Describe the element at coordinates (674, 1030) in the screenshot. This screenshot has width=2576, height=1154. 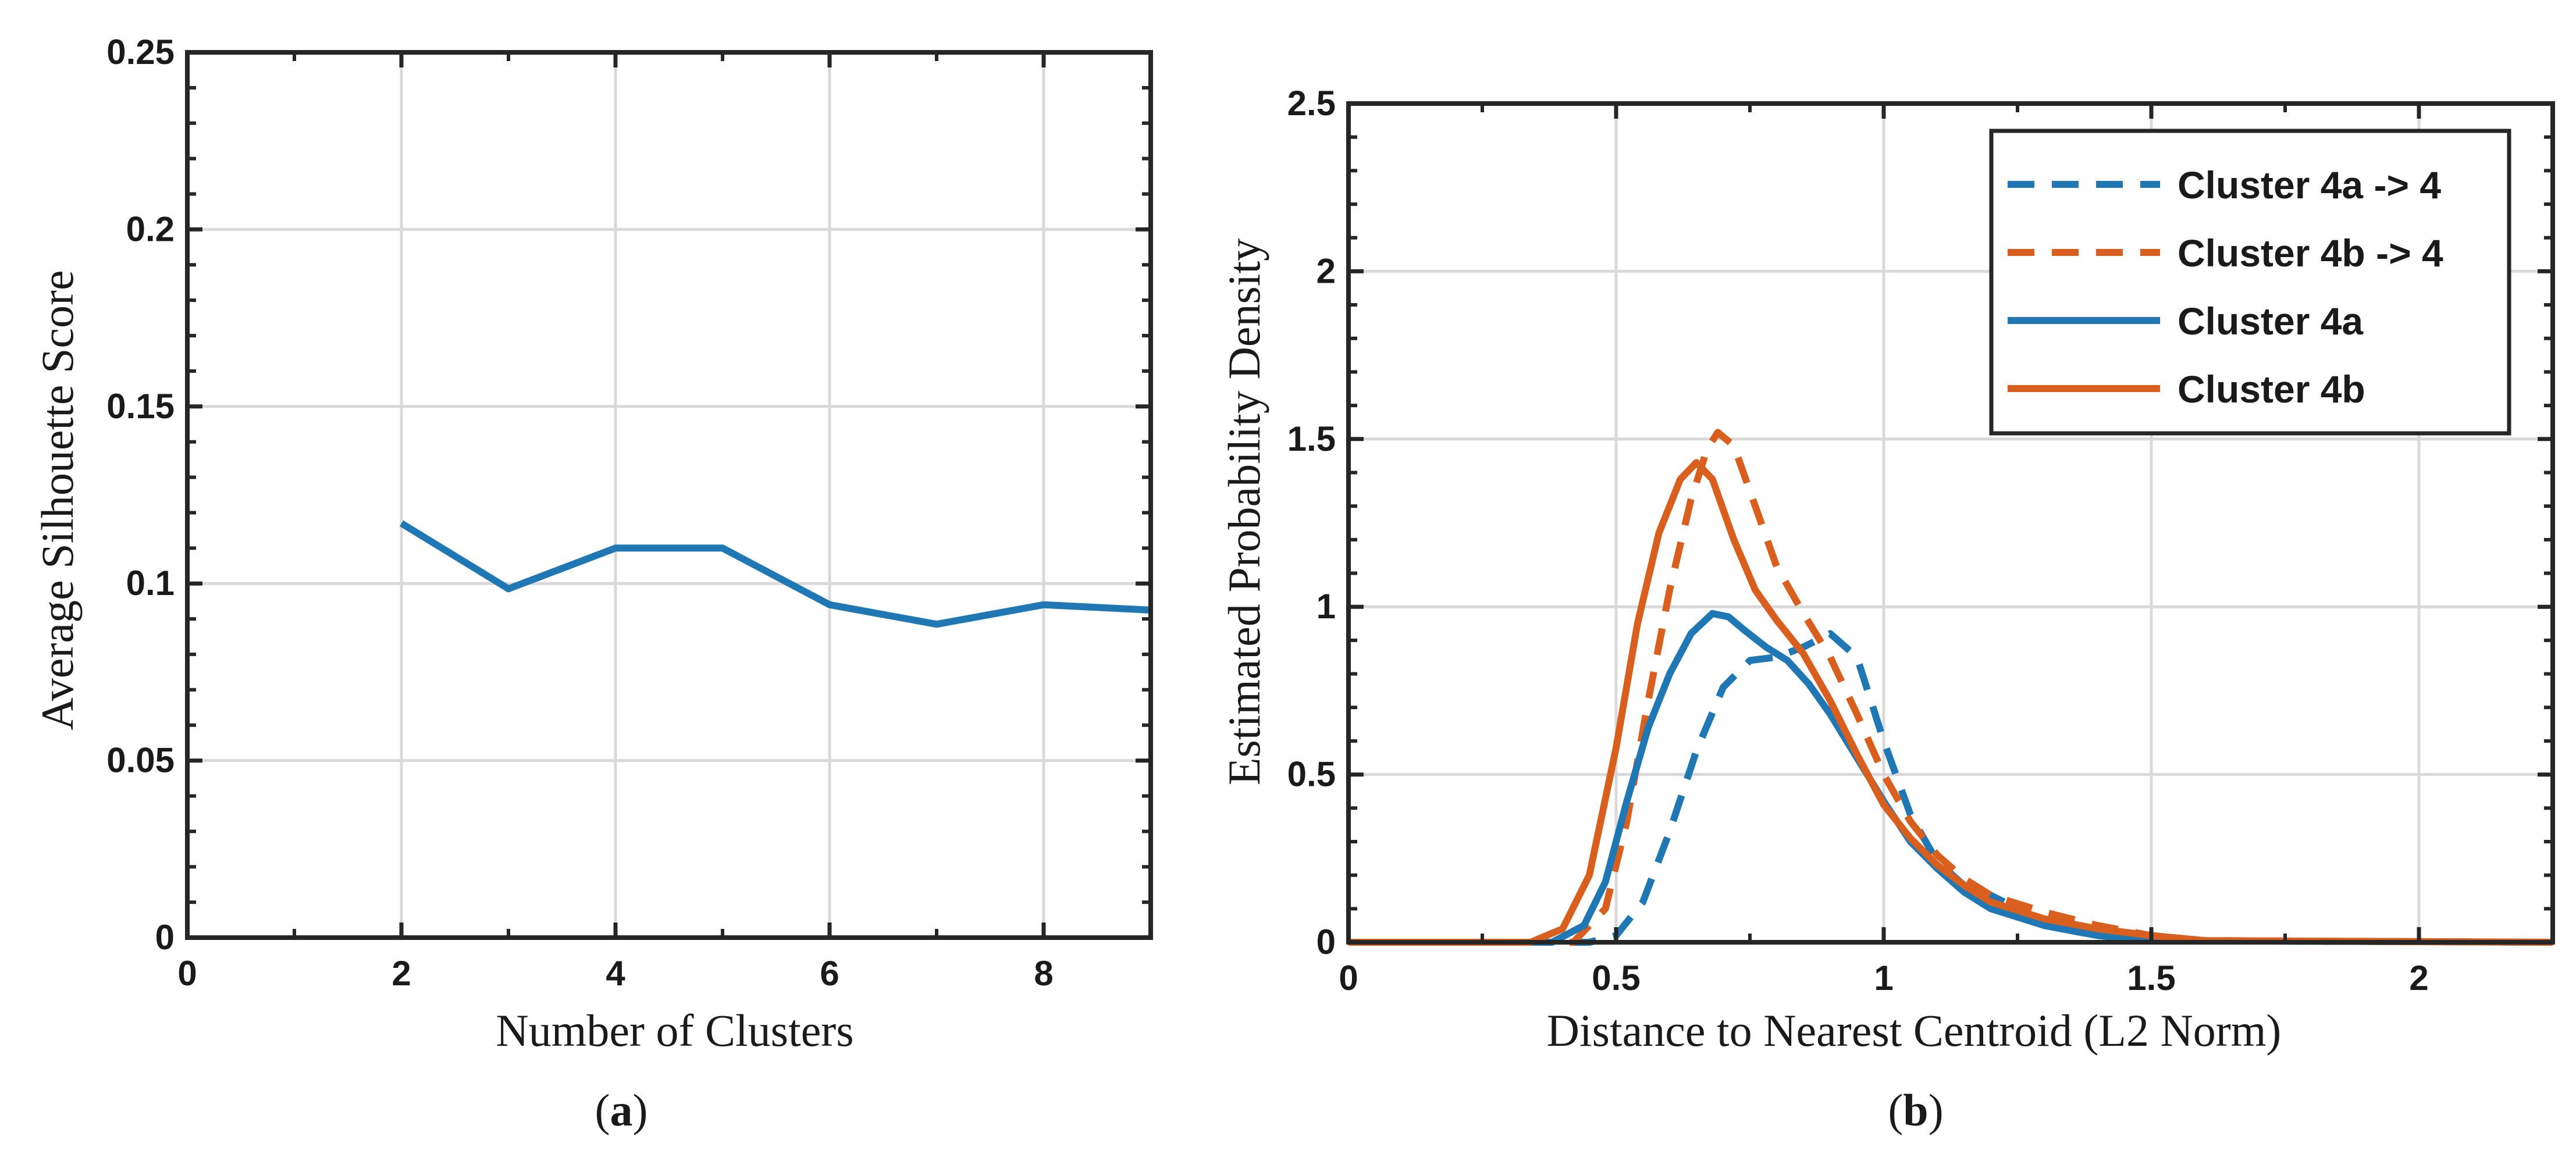
I see `panel-a-xlabel: Number of Clusters` at that location.